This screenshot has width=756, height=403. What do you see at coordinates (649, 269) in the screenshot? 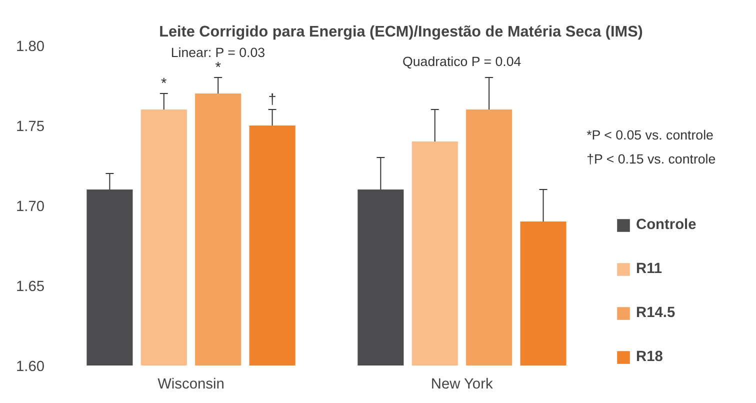
I see `legend-label: R11` at bounding box center [649, 269].